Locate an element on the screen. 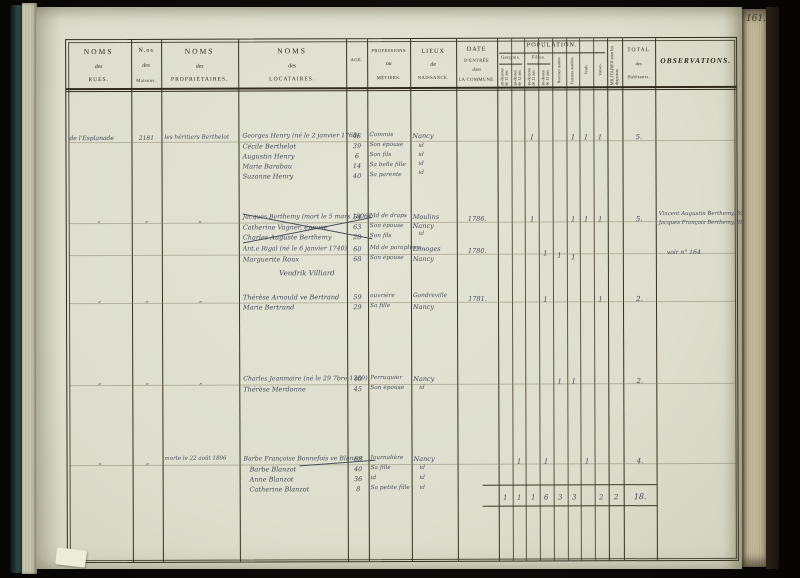 Image resolution: width=800 pixels, height=578 pixels. observation-line: Jacques François Berthemy, 38. is located at coordinates (702, 223).